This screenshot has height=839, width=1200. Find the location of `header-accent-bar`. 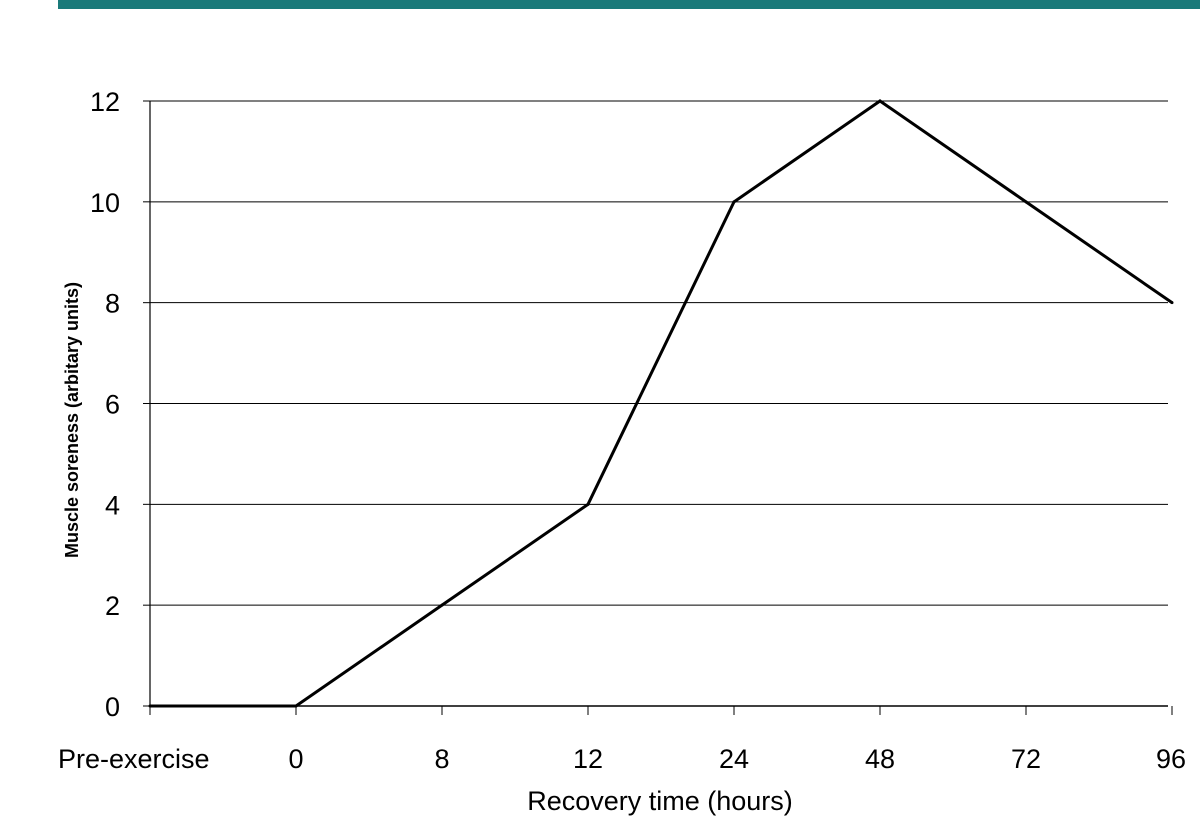

header-accent-bar is located at coordinates (629, 4).